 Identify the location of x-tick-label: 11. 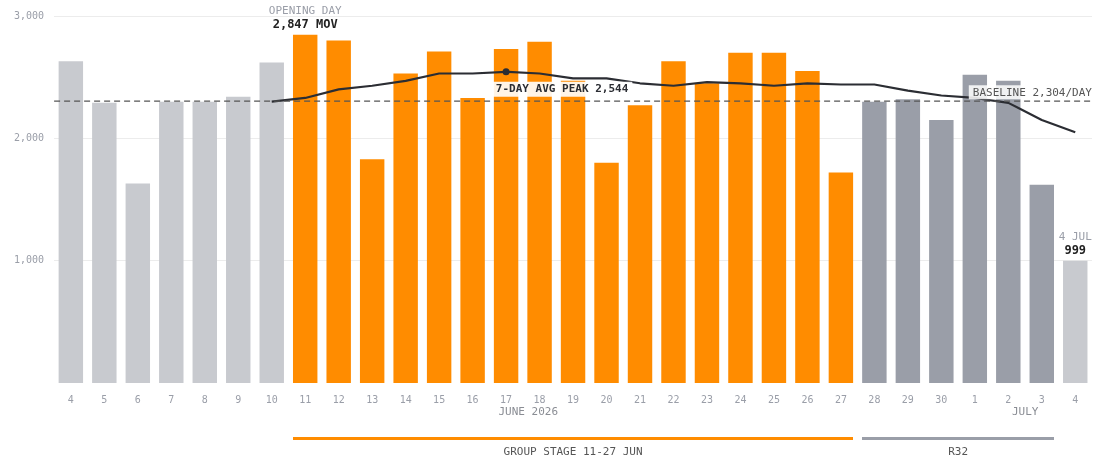
(305, 399).